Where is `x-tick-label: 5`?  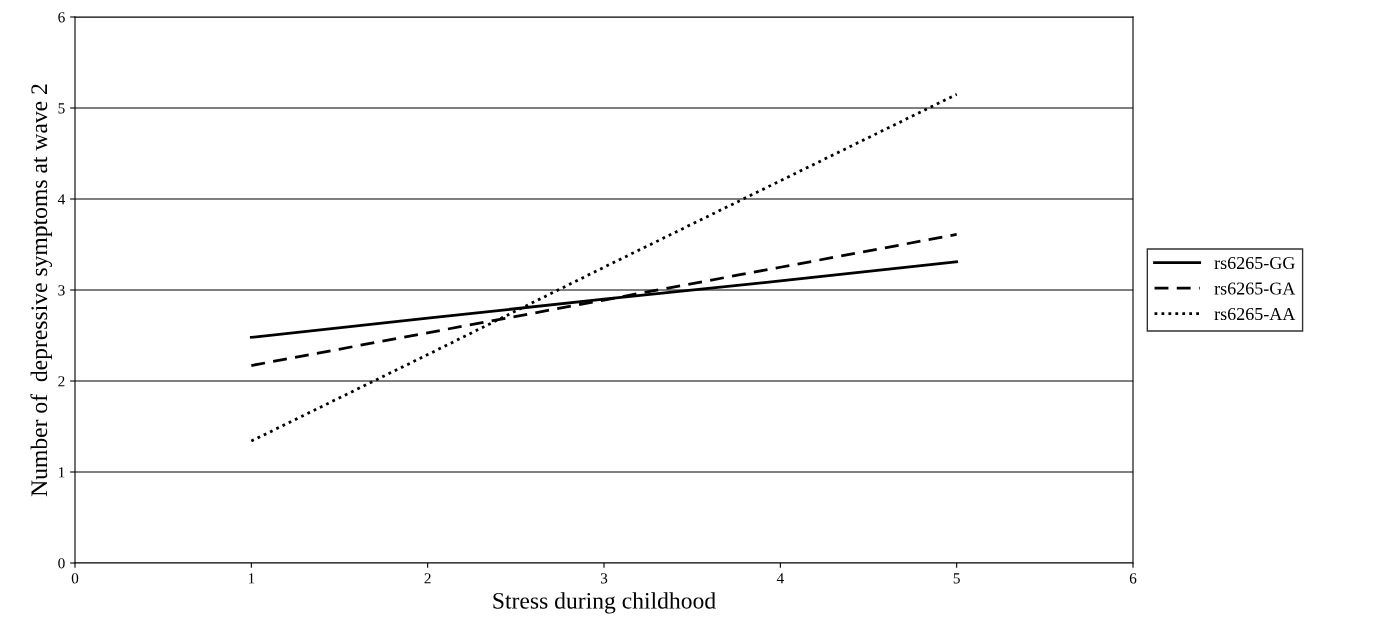
x-tick-label: 5 is located at coordinates (956, 578).